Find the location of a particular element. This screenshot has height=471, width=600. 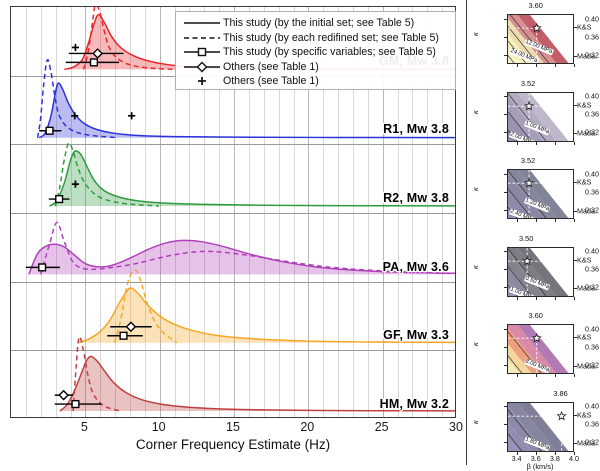

contour-x-axis-label: β (km/s) is located at coordinates (540, 466).